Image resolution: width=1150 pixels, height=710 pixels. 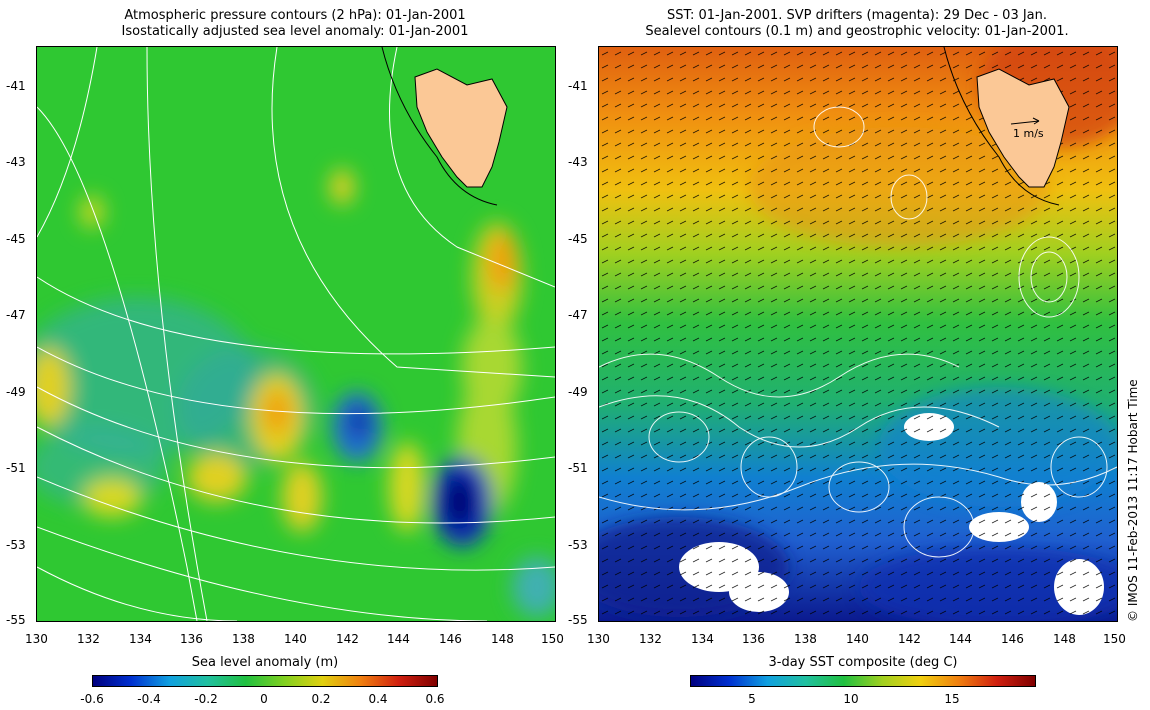 What do you see at coordinates (578, 392) in the screenshot?
I see `right-ytick-49: -49` at bounding box center [578, 392].